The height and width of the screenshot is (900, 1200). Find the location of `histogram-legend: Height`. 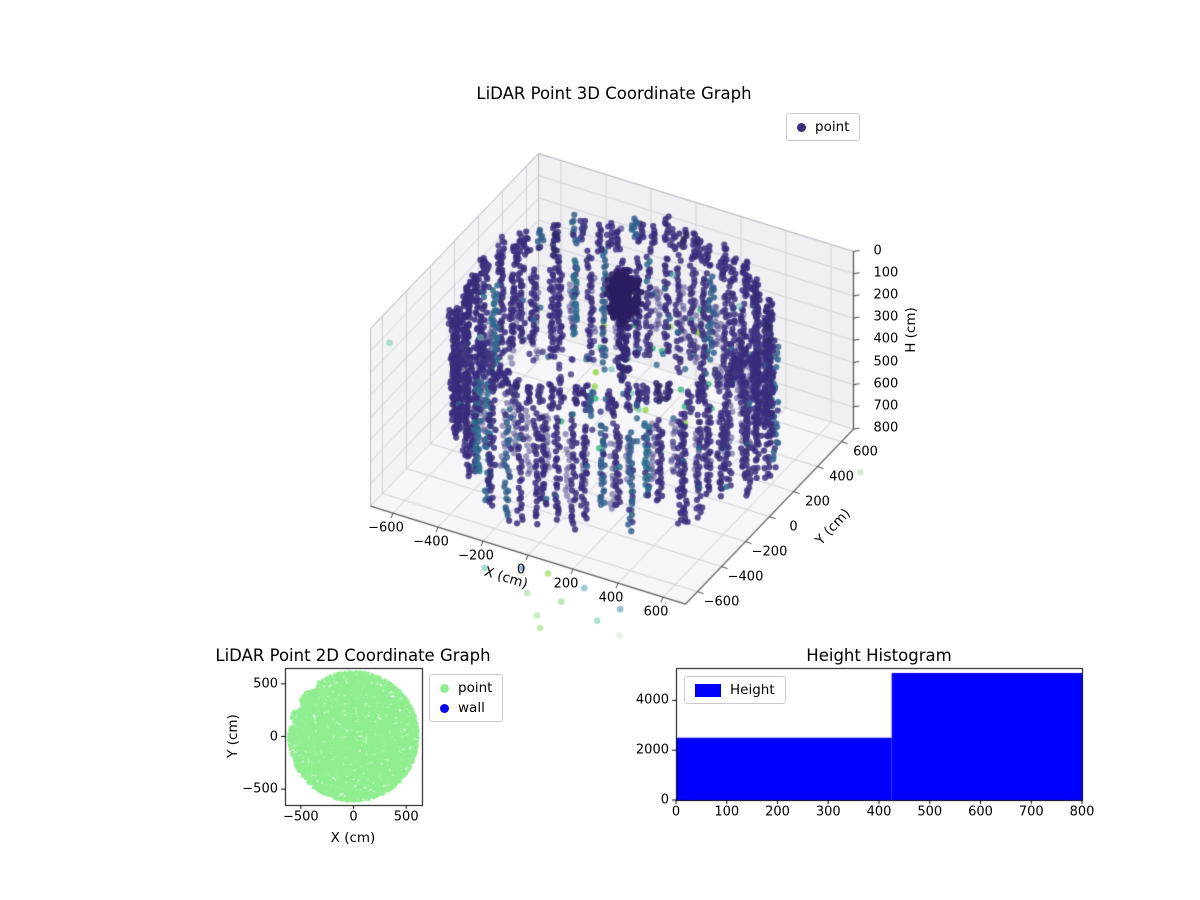

histogram-legend: Height is located at coordinates (735, 690).